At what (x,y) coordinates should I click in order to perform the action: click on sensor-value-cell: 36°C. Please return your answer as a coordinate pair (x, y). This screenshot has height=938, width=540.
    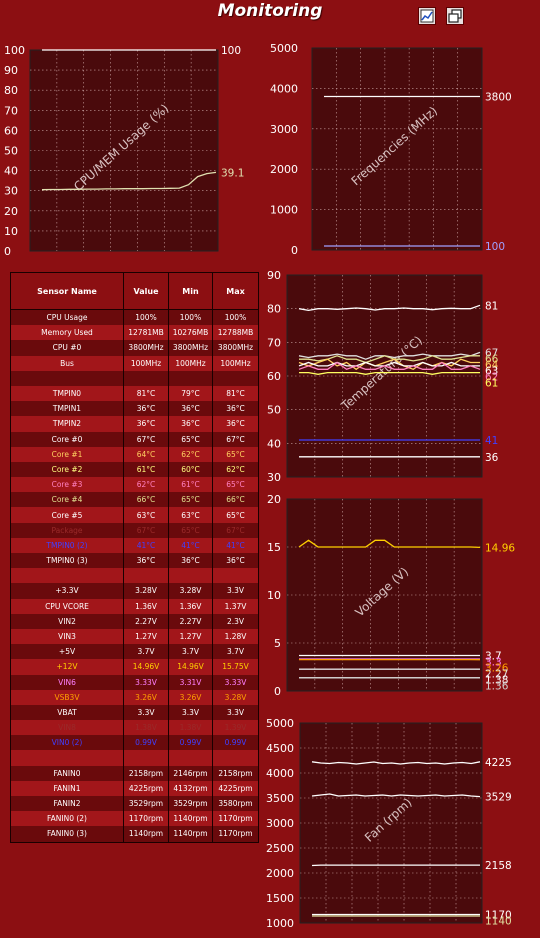
    Looking at the image, I should click on (146, 561).